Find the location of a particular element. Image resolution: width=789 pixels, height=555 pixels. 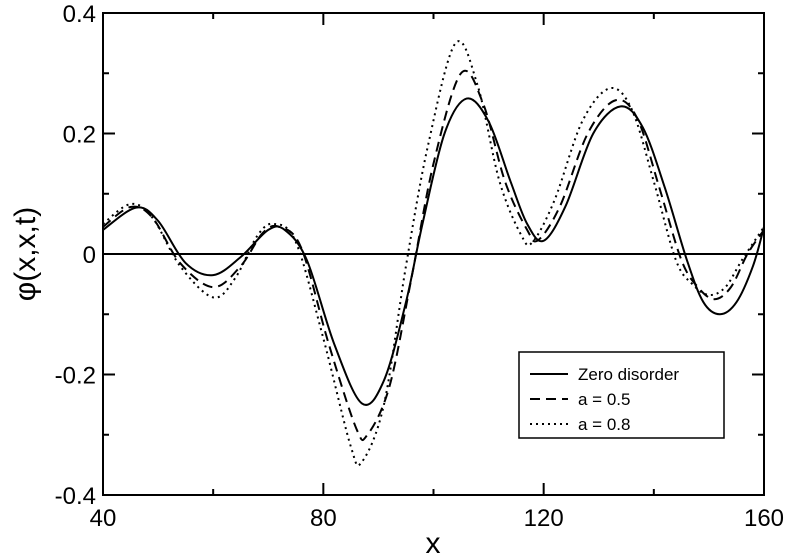

legend-label: Zero disorder is located at coordinates (628, 374).